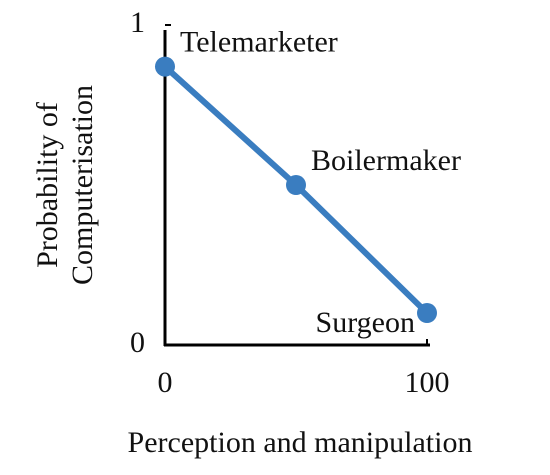 The width and height of the screenshot is (550, 475). I want to click on point-label: Boilermaker, so click(386, 160).